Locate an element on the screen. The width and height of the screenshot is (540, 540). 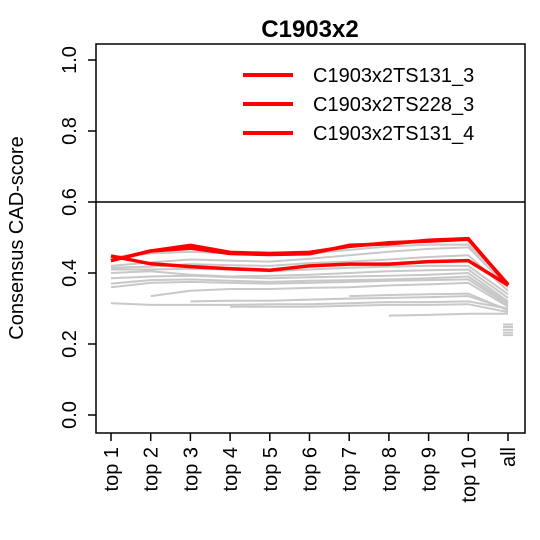
y-tick-label-1: 0.0 is located at coordinates (70, 415).